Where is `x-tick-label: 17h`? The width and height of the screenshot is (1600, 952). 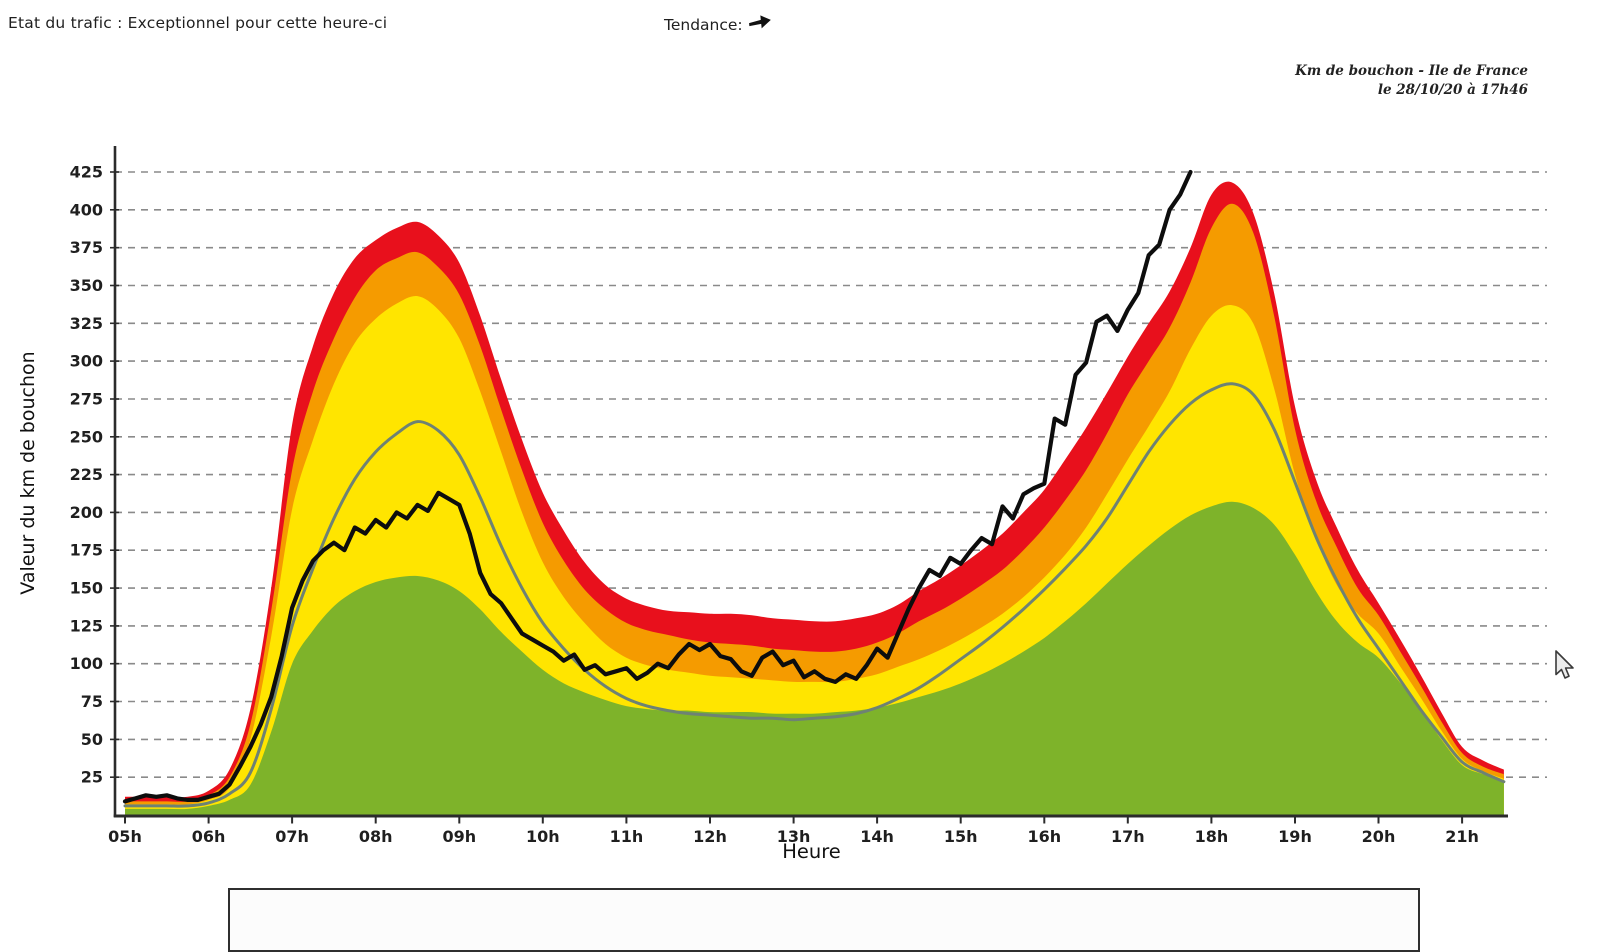 x-tick-label: 17h is located at coordinates (1128, 836).